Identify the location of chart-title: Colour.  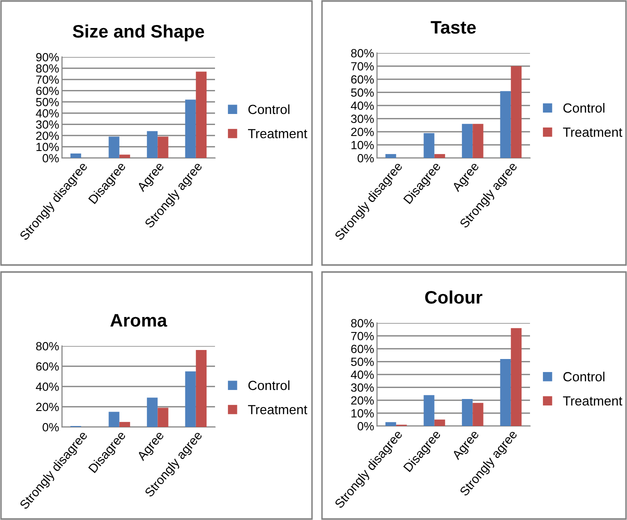
(453, 297).